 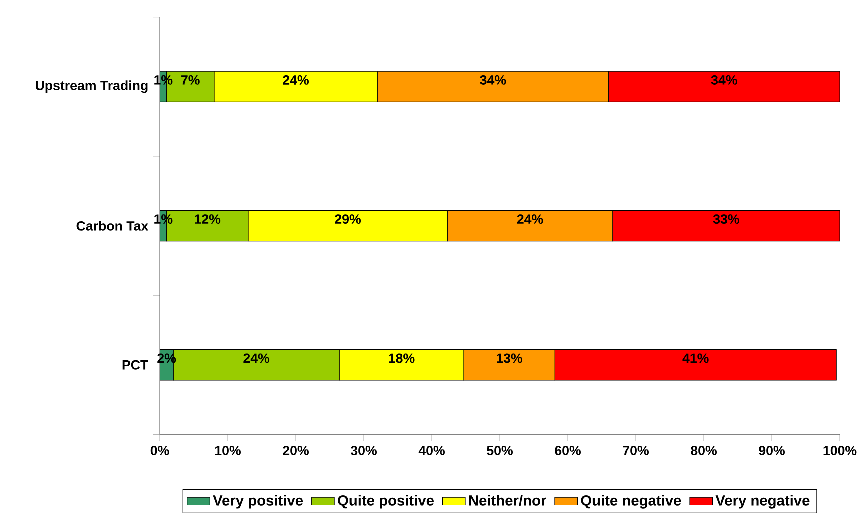 I want to click on legend-label: Quite negative, so click(x=631, y=502).